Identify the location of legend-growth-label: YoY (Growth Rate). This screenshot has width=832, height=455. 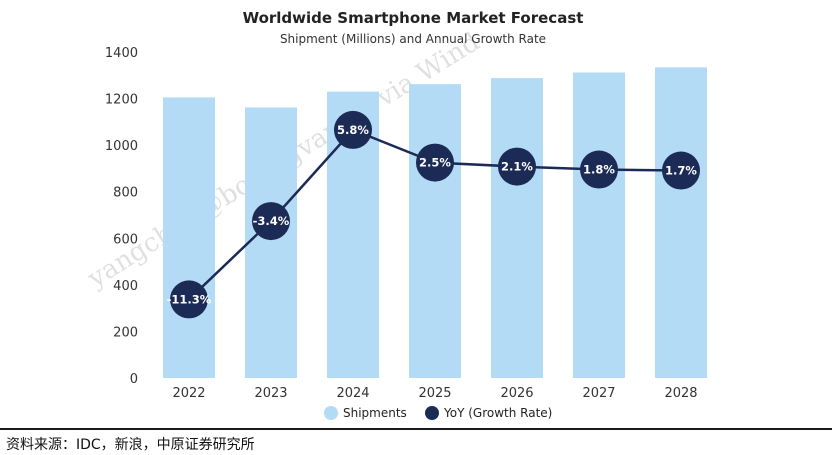
(497, 413).